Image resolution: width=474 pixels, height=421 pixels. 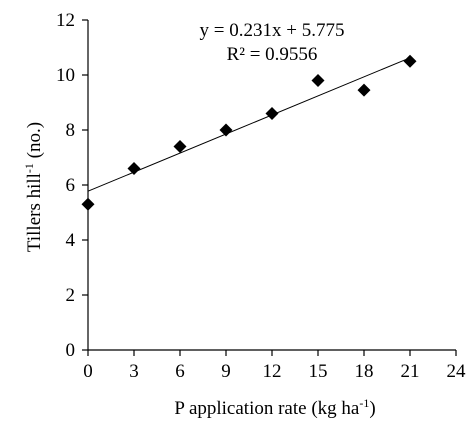 What do you see at coordinates (134, 371) in the screenshot?
I see `x-tick-label: 3` at bounding box center [134, 371].